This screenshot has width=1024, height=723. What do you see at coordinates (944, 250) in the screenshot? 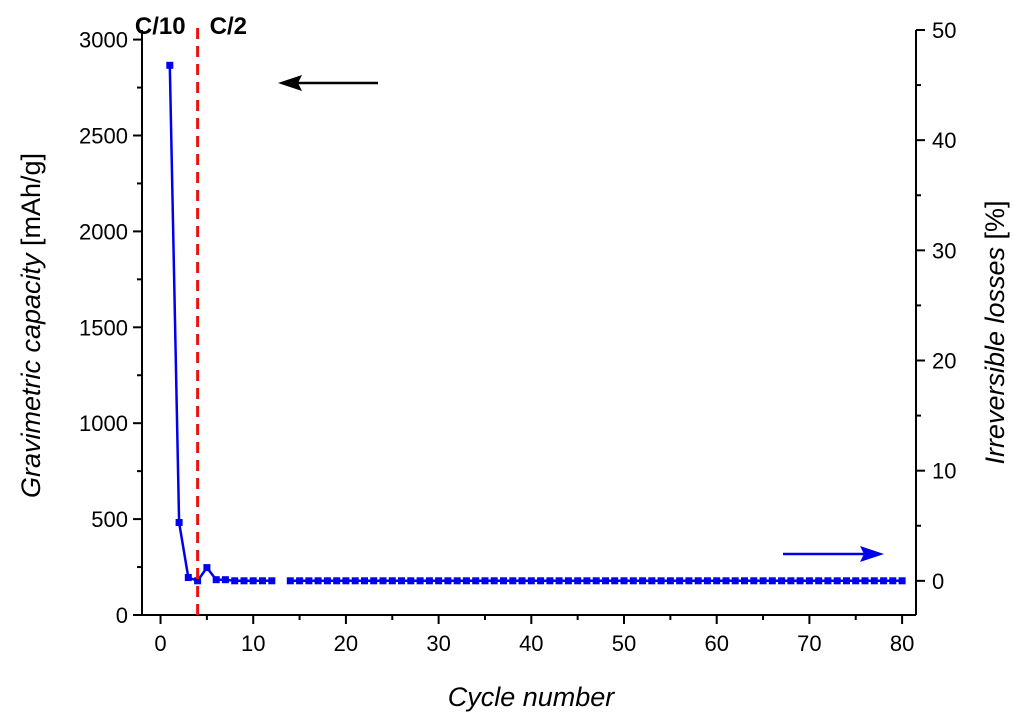
I see `y-right-tick-label: 30` at bounding box center [944, 250].